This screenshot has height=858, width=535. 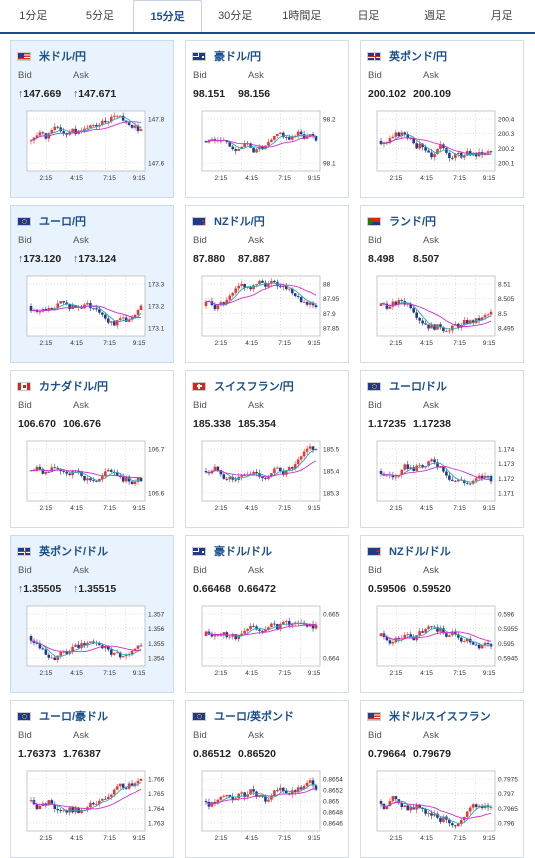 What do you see at coordinates (74, 552) in the screenshot?
I see `currency-pair-link: 英ポンド/ドル` at bounding box center [74, 552].